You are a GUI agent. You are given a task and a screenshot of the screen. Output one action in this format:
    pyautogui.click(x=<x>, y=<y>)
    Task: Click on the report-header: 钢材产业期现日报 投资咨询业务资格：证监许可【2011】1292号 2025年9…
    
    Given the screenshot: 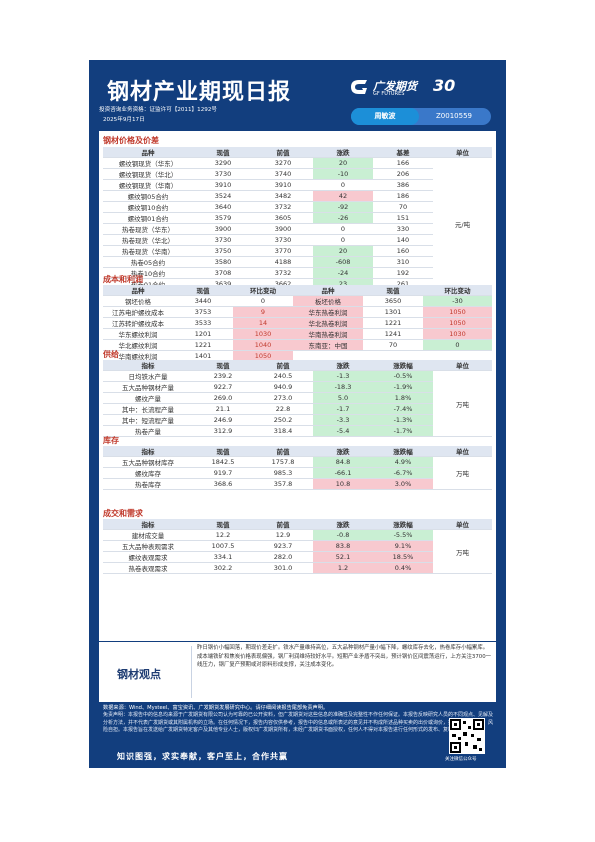 What is the action you would take?
    pyautogui.click(x=297, y=96)
    